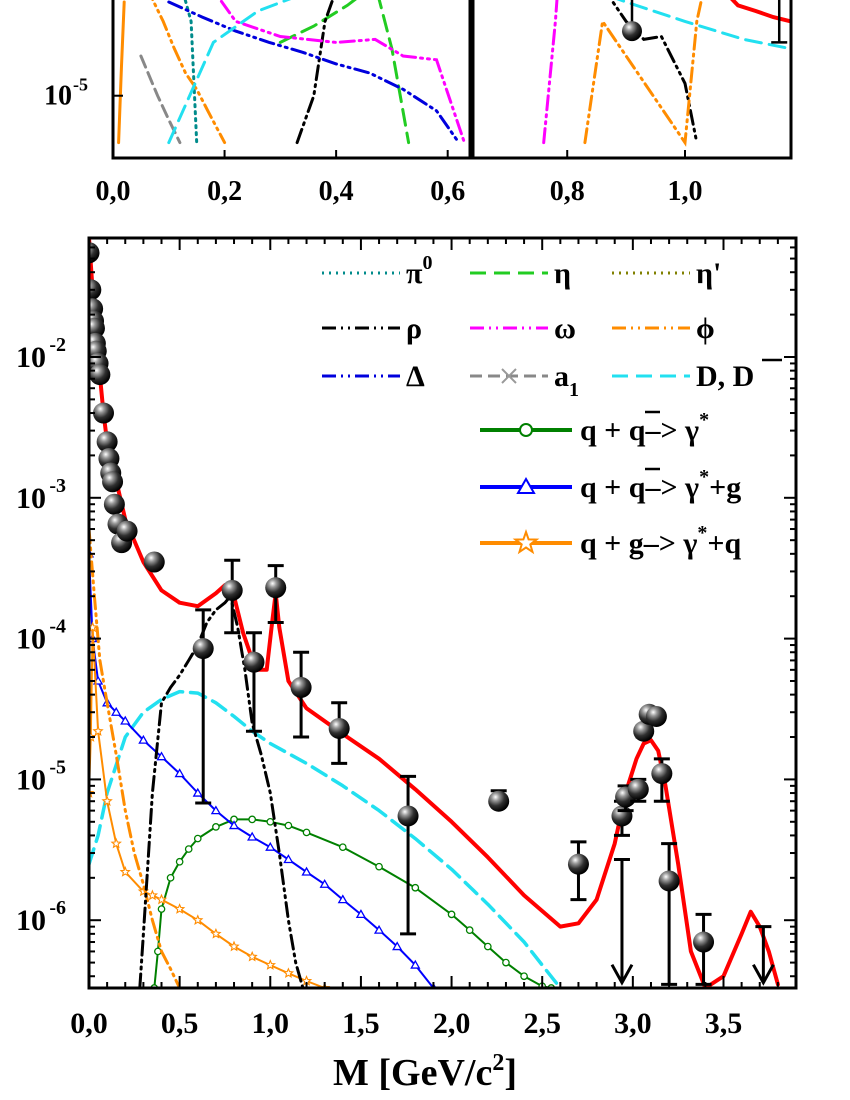  What do you see at coordinates (724, 1023) in the screenshot?
I see `x-tick-label: 3,5` at bounding box center [724, 1023].